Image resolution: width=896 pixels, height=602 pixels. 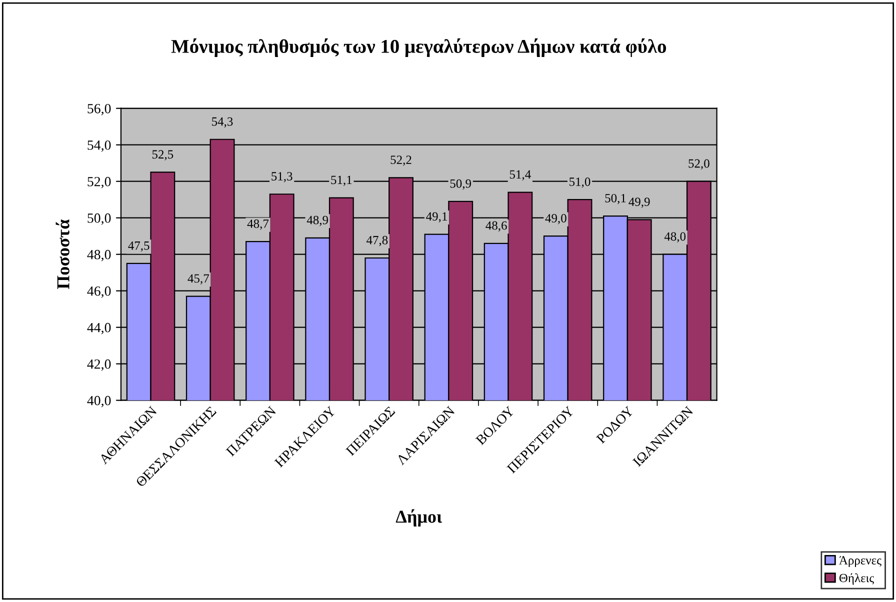 What do you see at coordinates (615, 199) in the screenshot?
I see `data-label: 50,1` at bounding box center [615, 199].